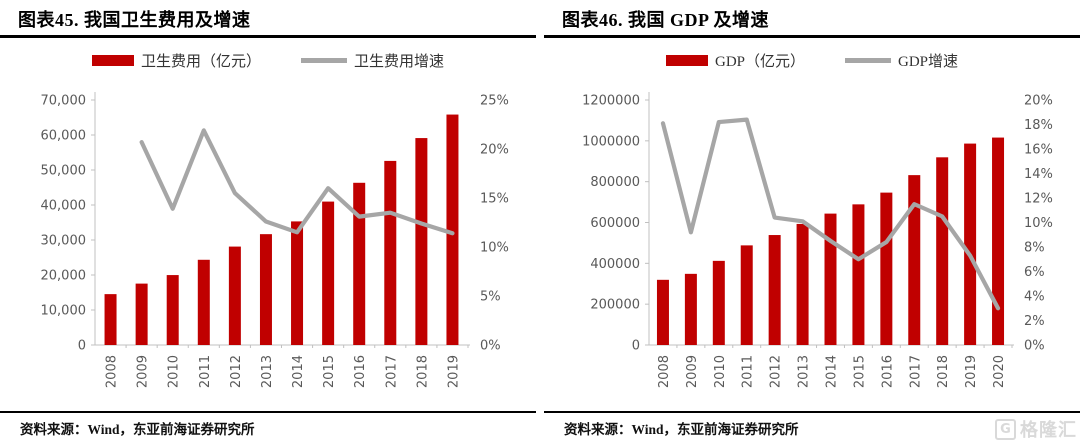  I want to click on right-axis-label: 0%, so click(490, 346).